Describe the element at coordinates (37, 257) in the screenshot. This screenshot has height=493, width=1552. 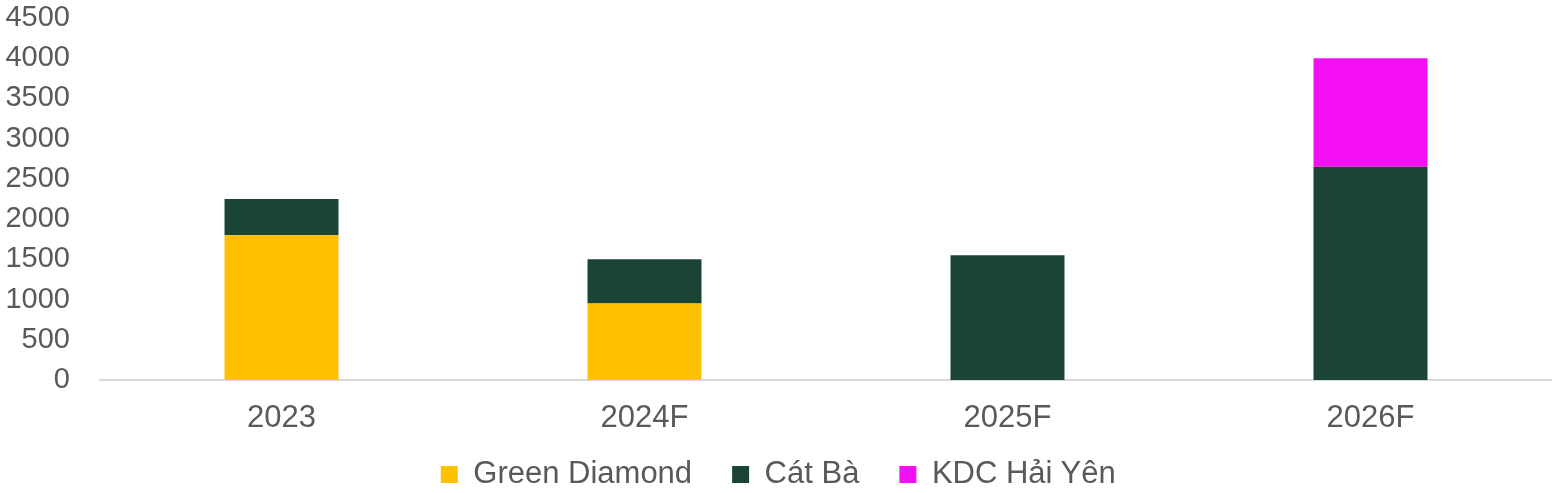
I see `y-tick-label: 1500` at that location.